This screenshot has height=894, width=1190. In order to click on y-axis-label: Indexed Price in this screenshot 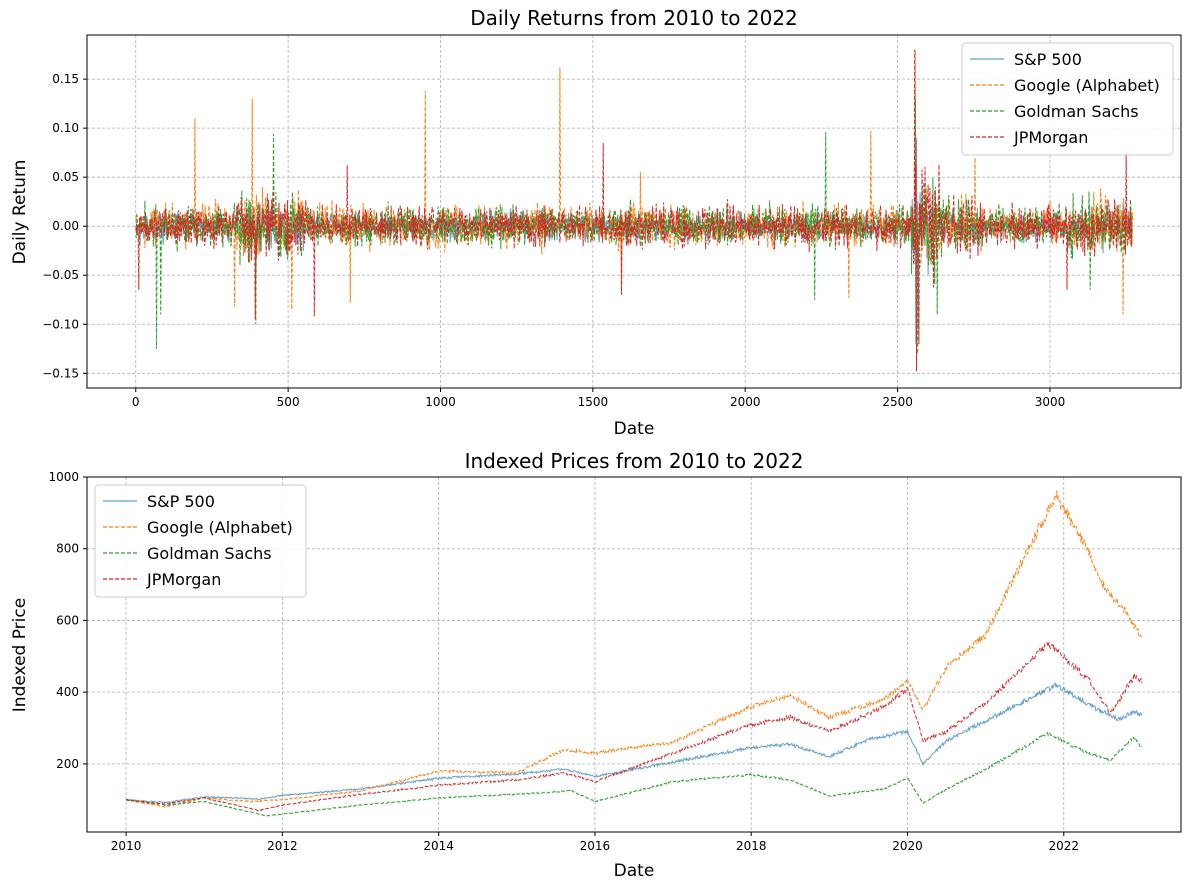, I will do `click(20, 655)`.